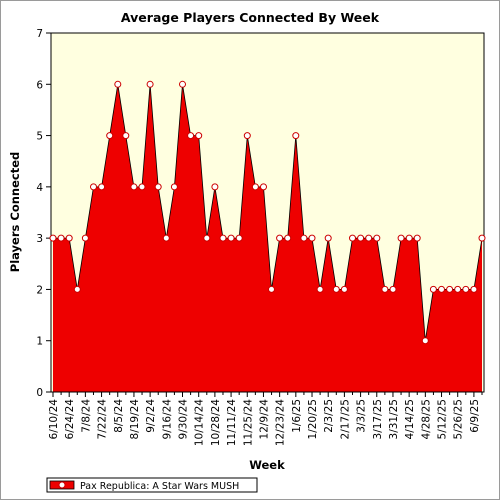 The width and height of the screenshot is (500, 500). I want to click on x-tick-label: 9/30/24, so click(184, 419).